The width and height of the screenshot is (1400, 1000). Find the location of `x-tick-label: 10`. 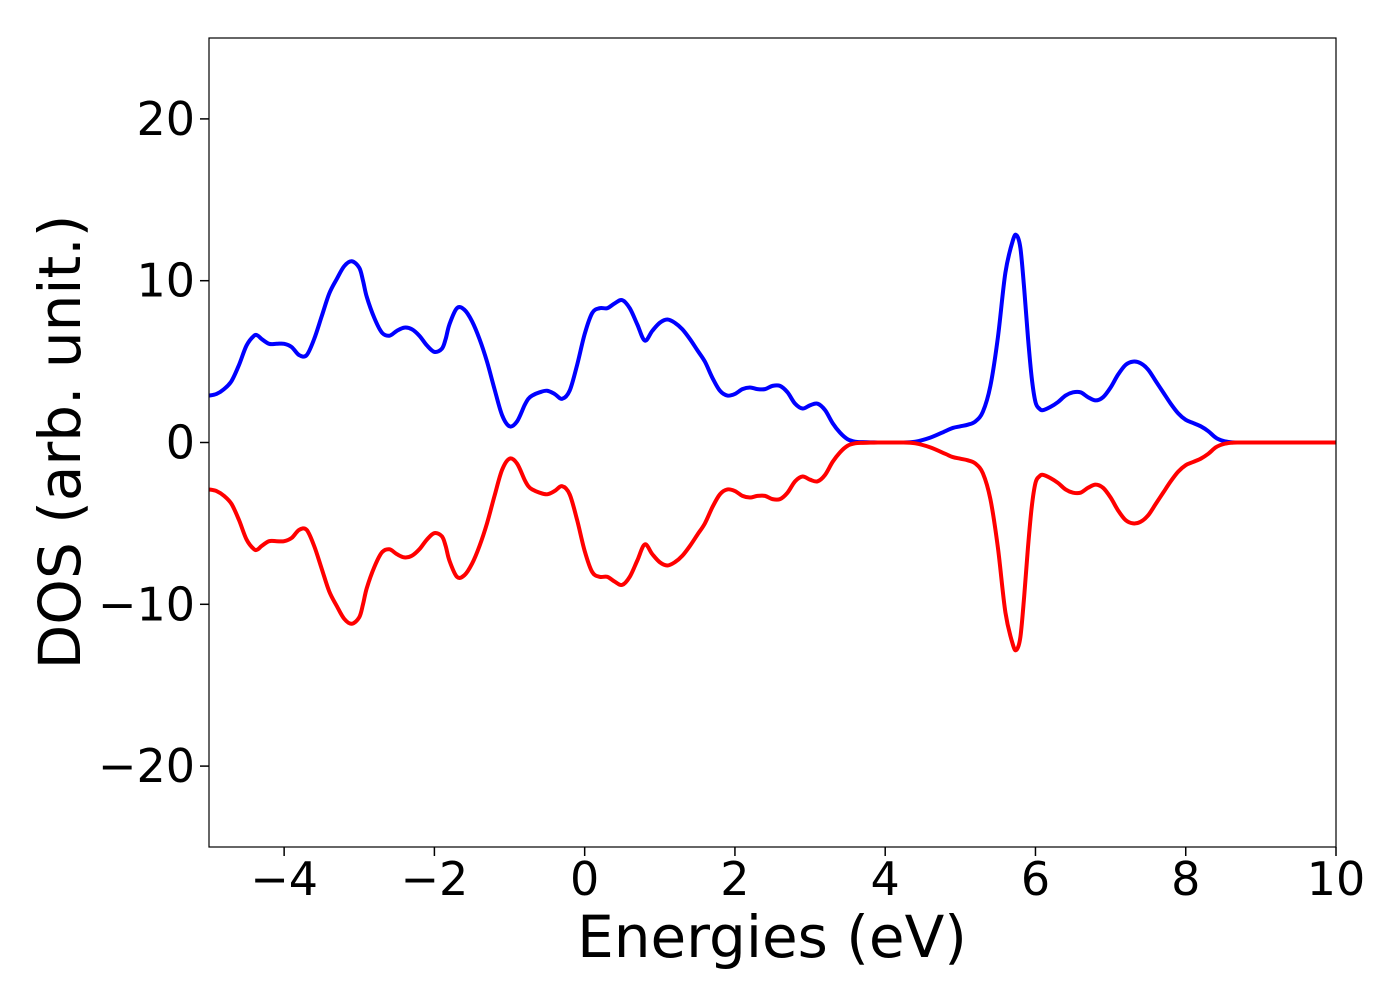

x-tick-label: 10 is located at coordinates (1336, 879).